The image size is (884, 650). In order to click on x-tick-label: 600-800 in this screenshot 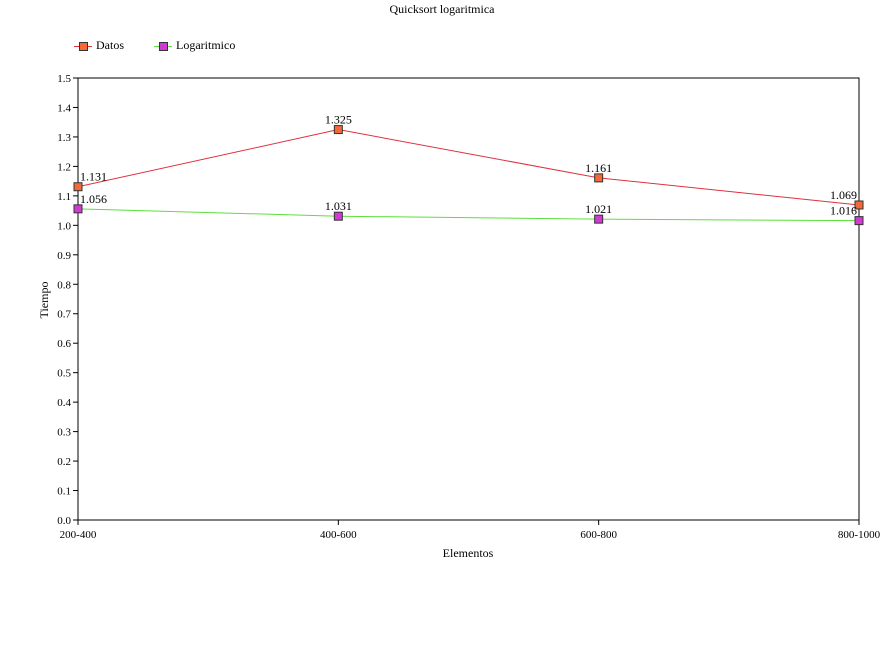, I will do `click(598, 535)`.